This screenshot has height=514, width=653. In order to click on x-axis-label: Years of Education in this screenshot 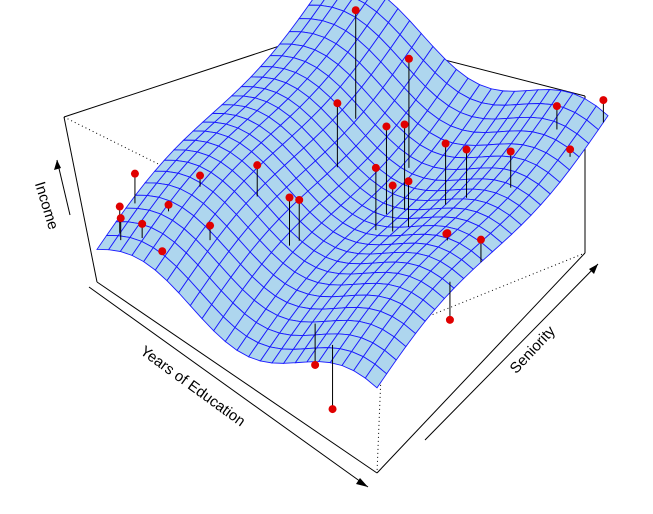, I will do `click(192, 386)`.